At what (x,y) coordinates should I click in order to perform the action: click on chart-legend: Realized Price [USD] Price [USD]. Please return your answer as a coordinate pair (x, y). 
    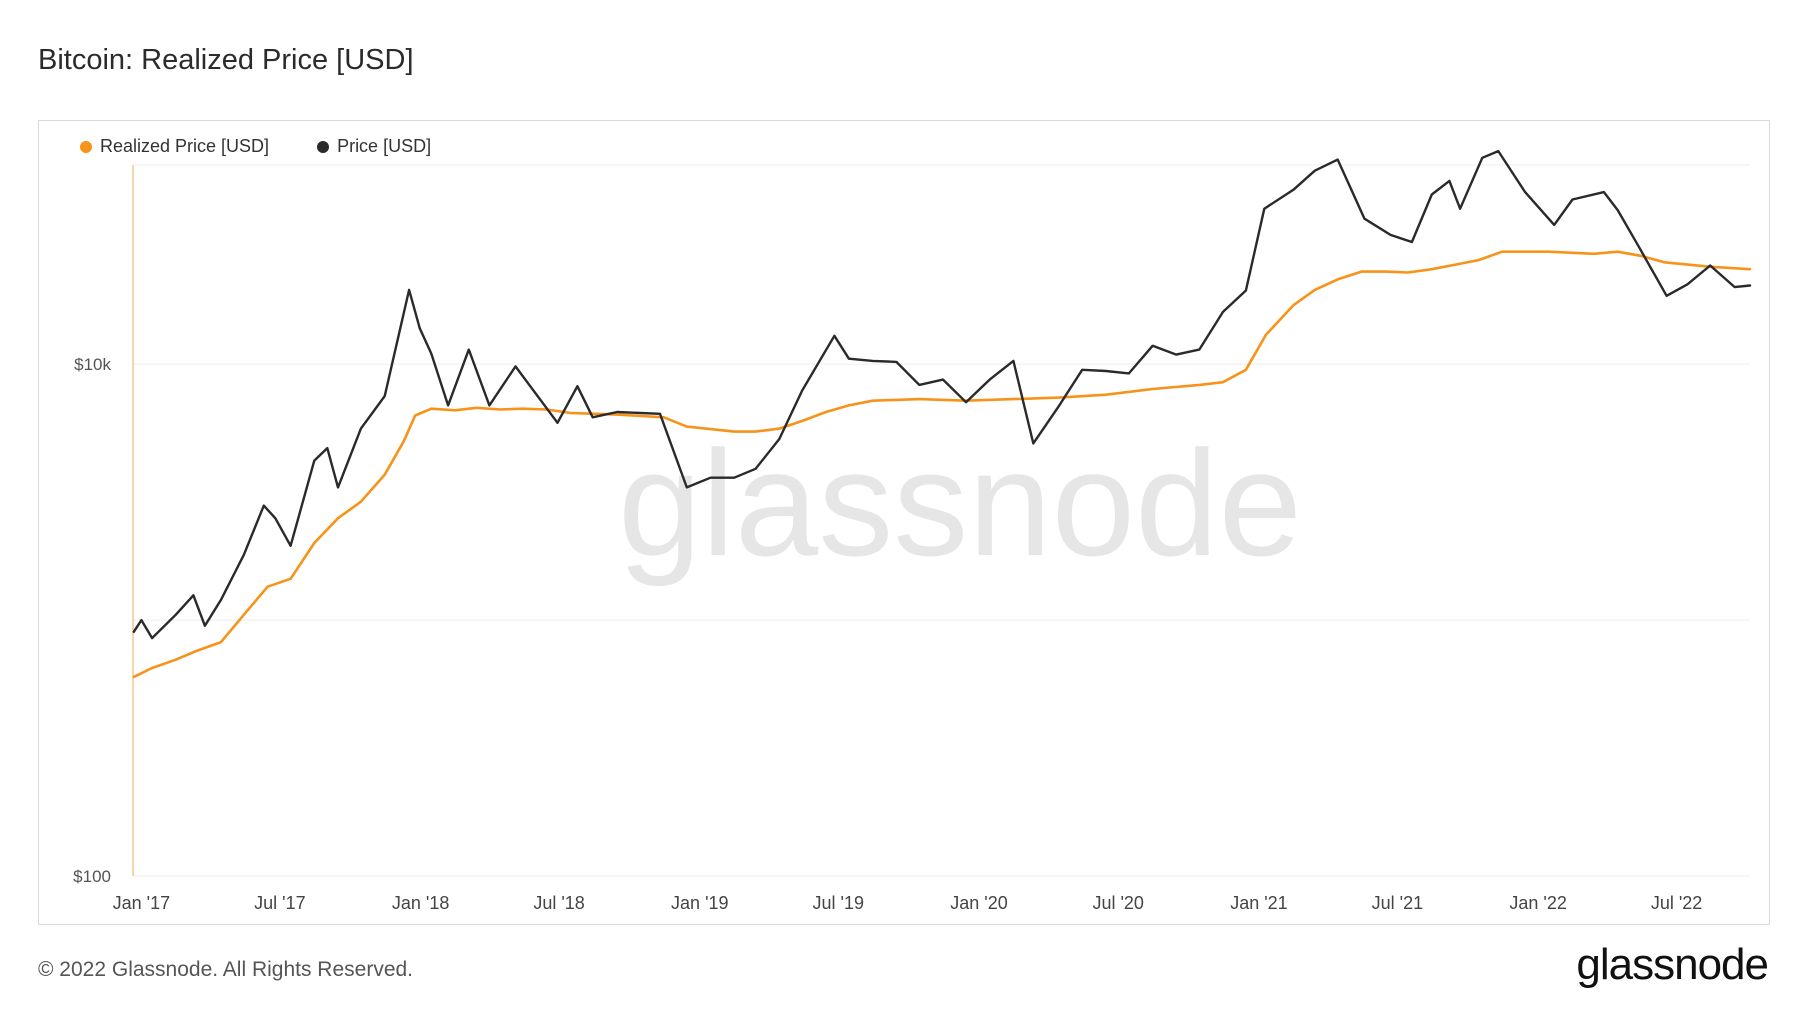
    Looking at the image, I should click on (255, 146).